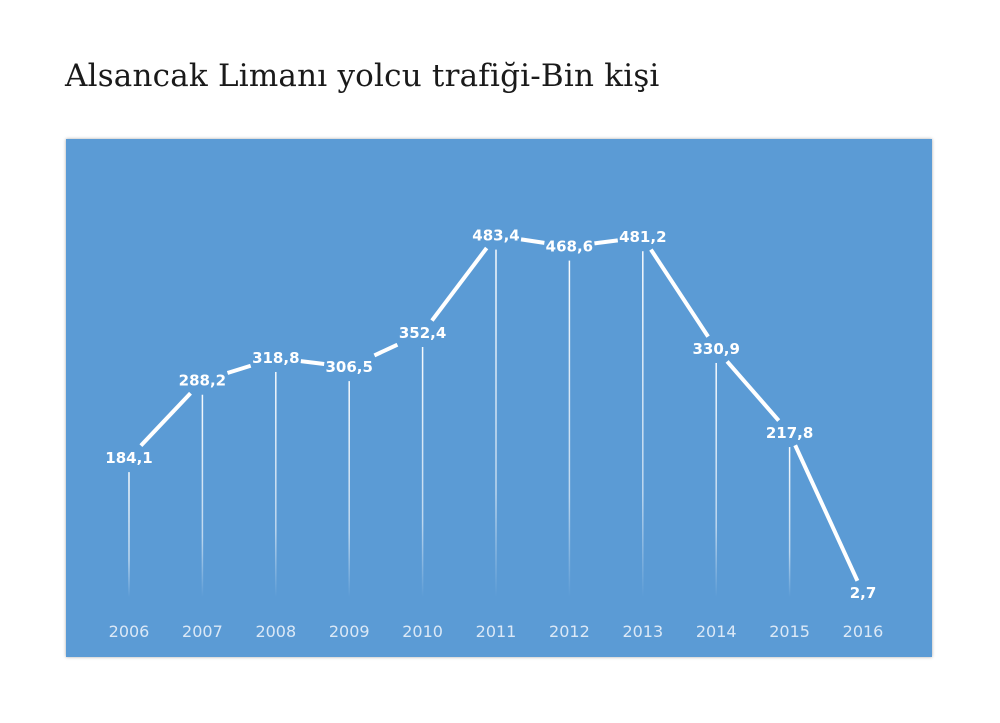 This screenshot has width=1000, height=723. I want to click on drop-line-2015, so click(789, 522).